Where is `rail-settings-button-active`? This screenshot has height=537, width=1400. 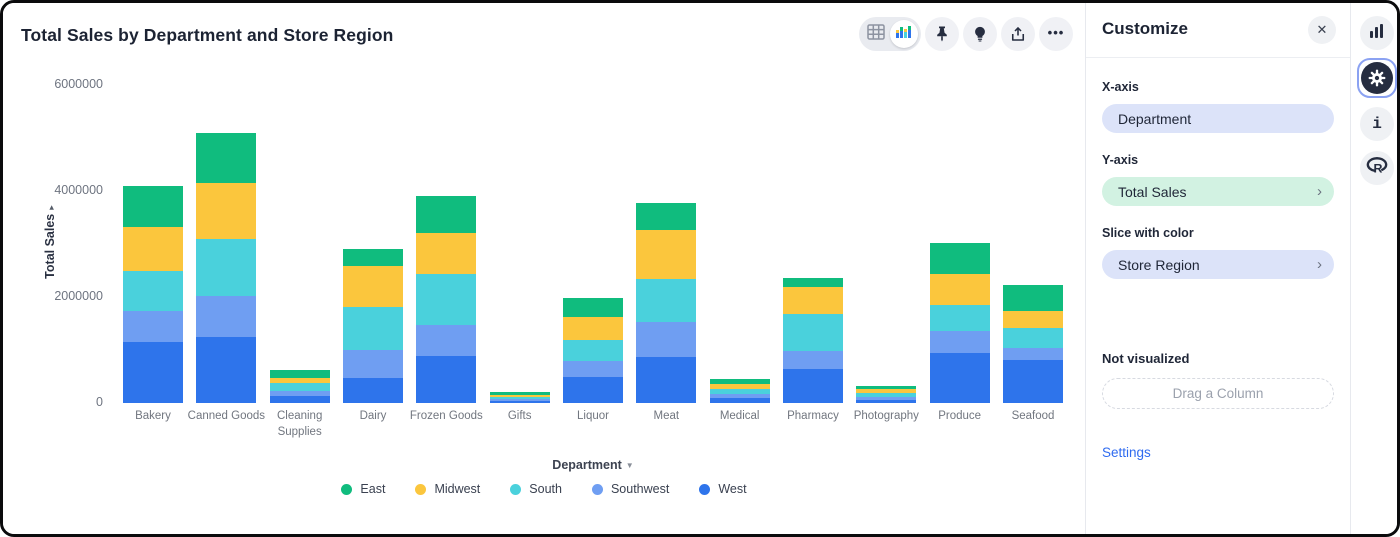 rail-settings-button-active is located at coordinates (1377, 78).